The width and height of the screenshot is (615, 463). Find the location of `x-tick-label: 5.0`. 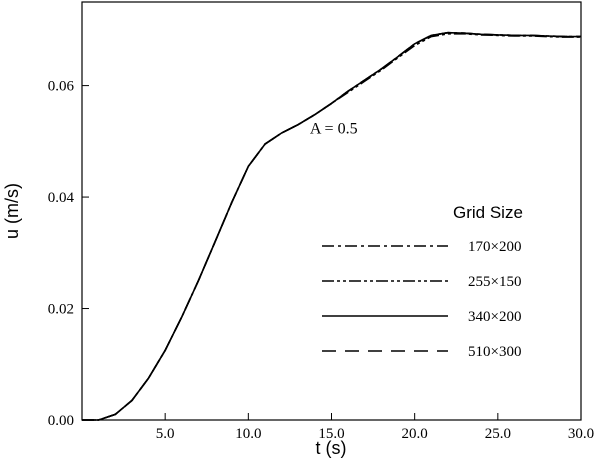

x-tick-label: 5.0 is located at coordinates (165, 434).